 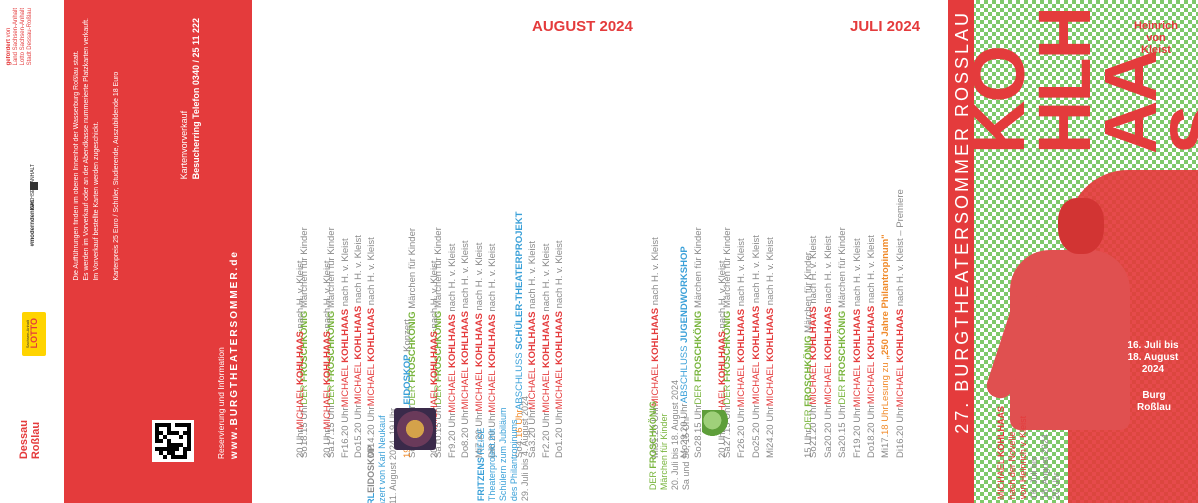 What do you see at coordinates (1155, 38) in the screenshot?
I see `author-credit: Heinrich von Kleist` at bounding box center [1155, 38].